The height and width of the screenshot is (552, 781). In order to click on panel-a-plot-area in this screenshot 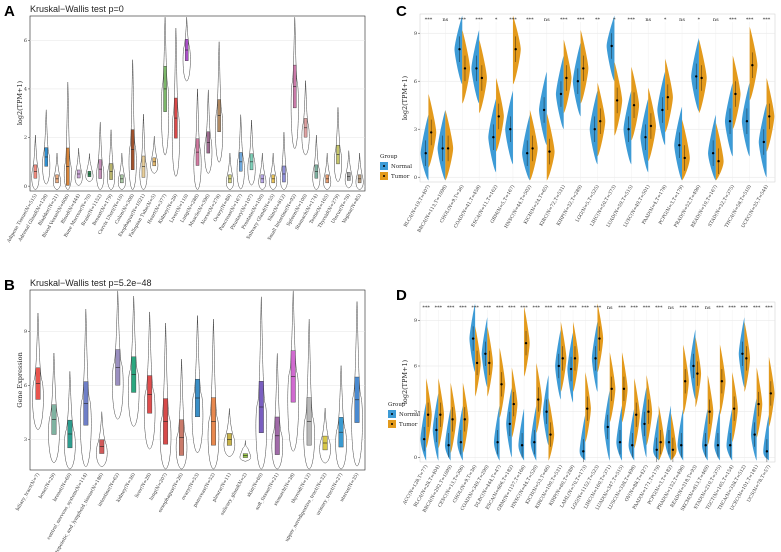, I will do `click(197, 103)`.